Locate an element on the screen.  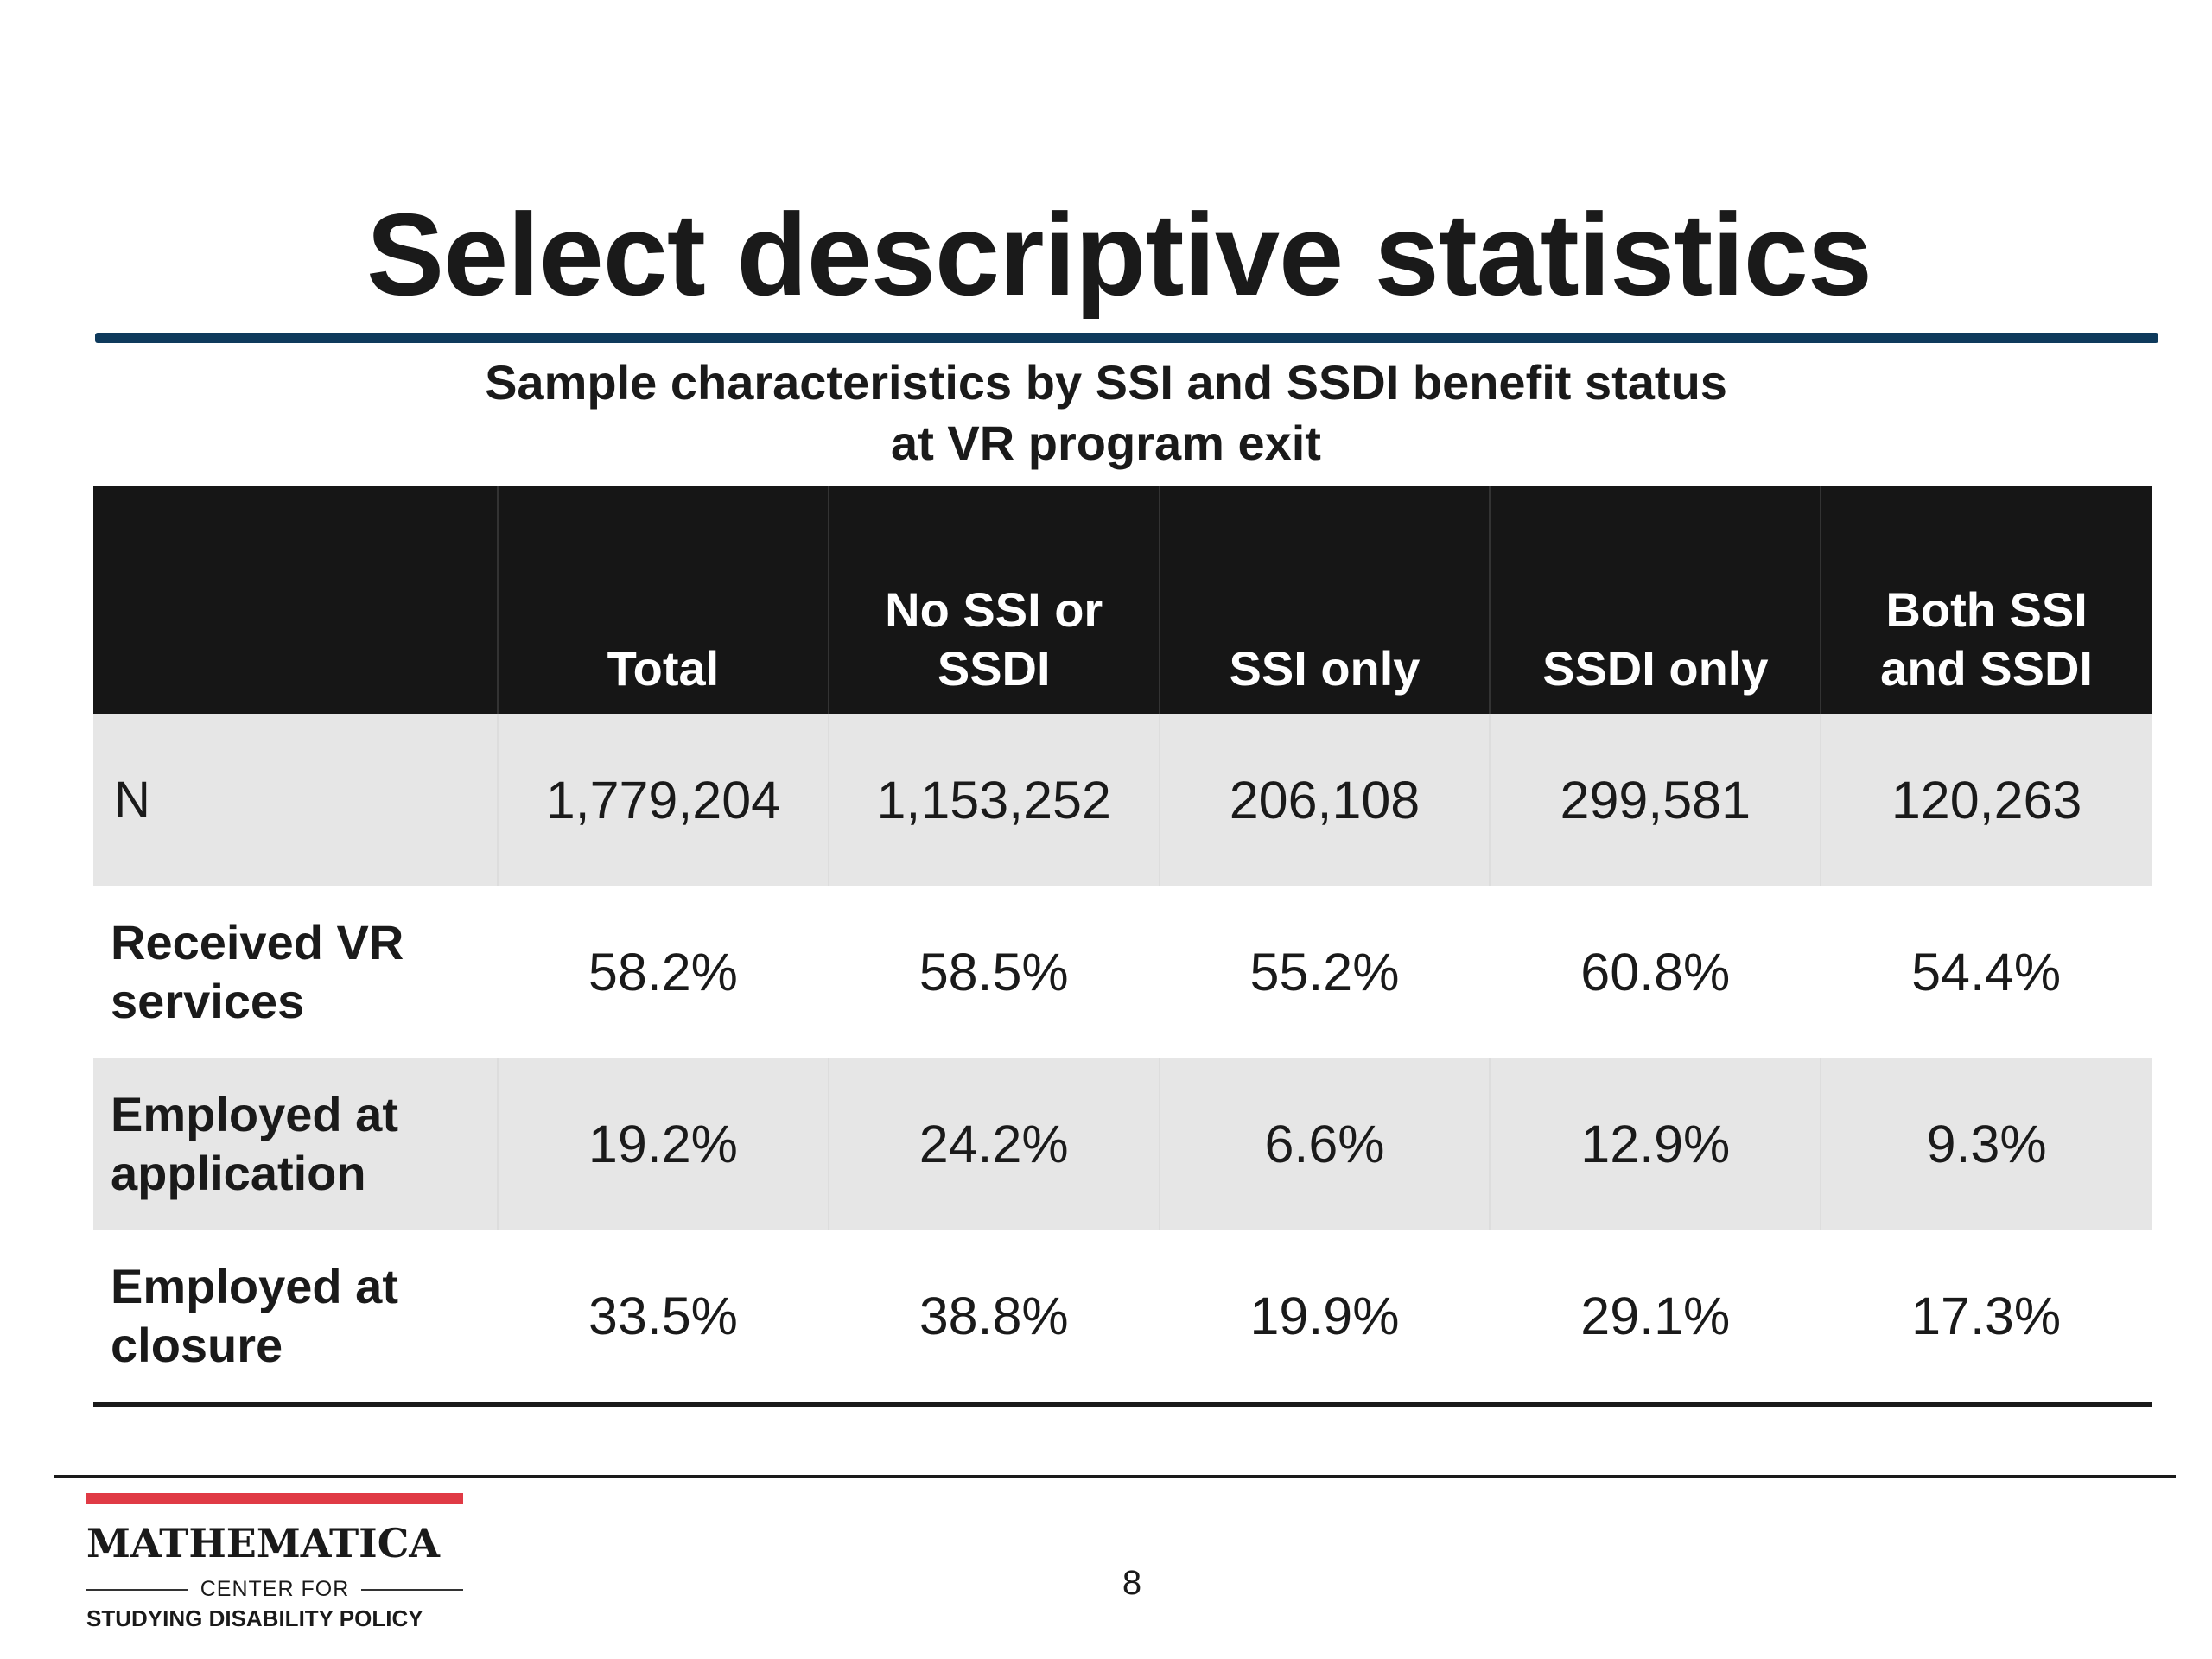
row-label: Received VR services is located at coordinates (295, 972).